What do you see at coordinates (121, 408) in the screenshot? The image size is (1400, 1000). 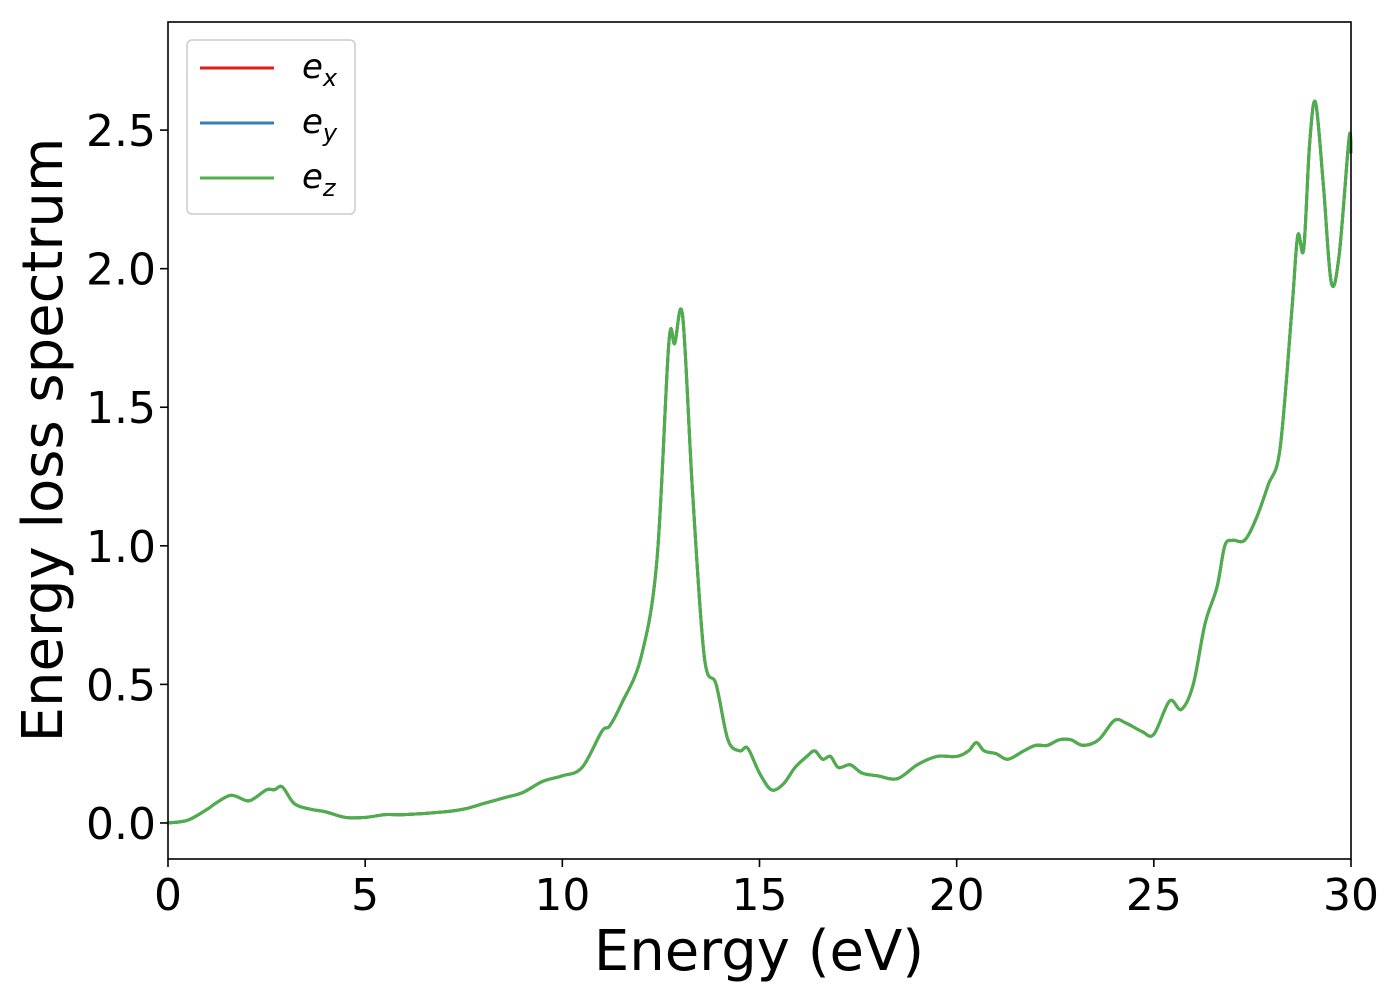 I see `y-tick-label: 1.5` at bounding box center [121, 408].